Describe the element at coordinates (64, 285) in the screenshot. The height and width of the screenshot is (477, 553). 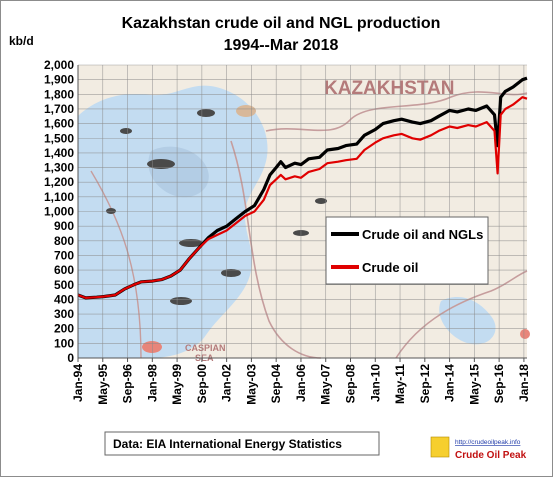
I see `y-tick-label: 500` at that location.